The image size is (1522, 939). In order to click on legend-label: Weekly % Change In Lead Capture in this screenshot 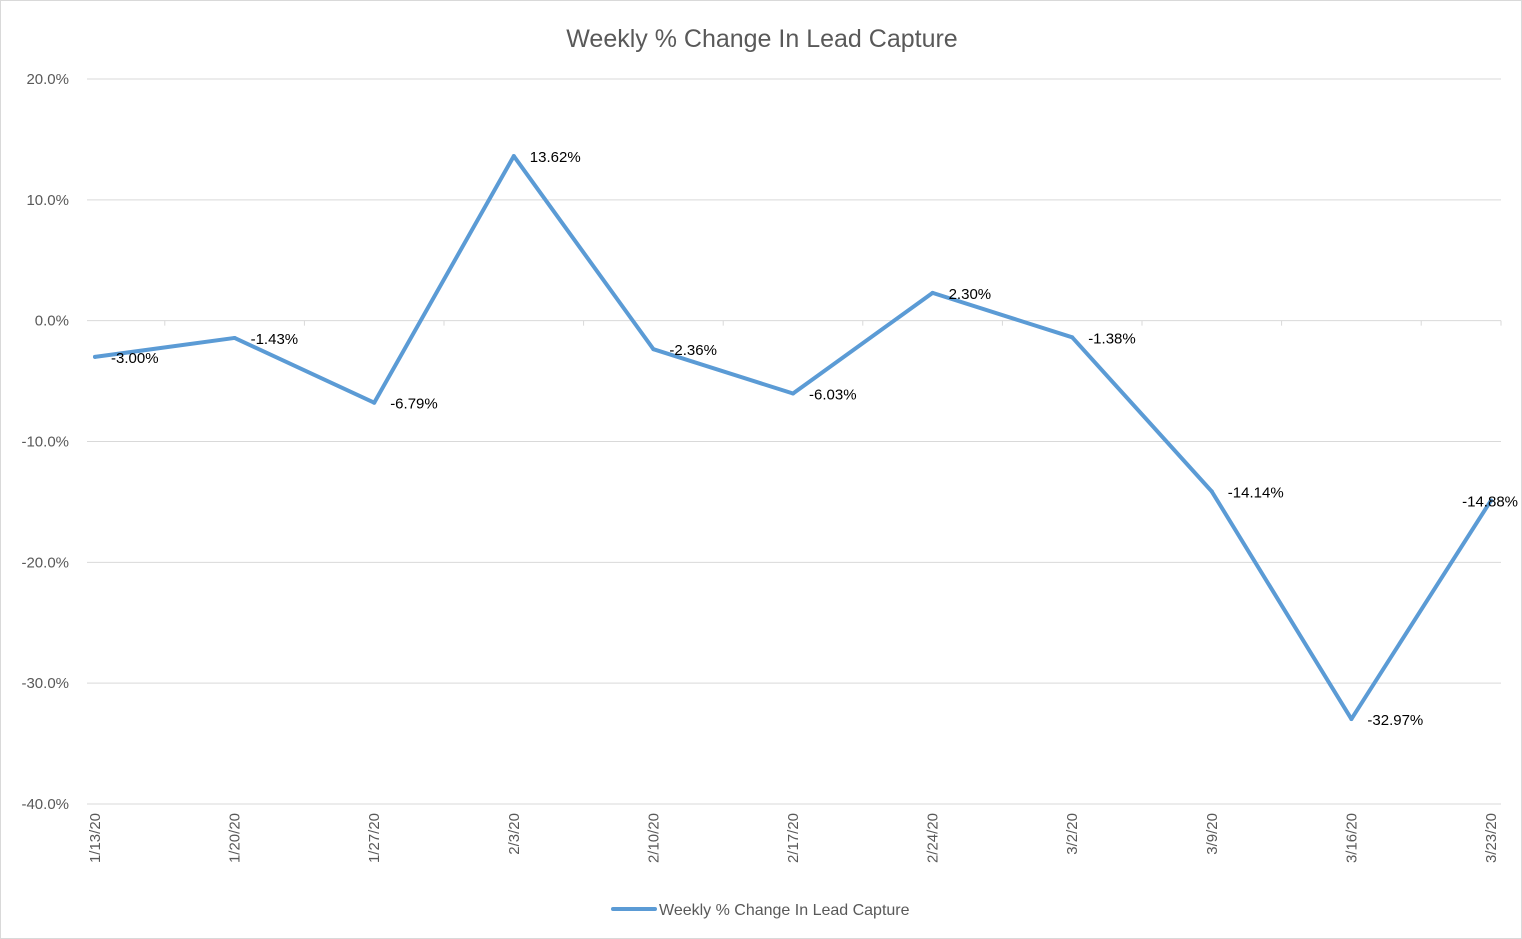, I will do `click(784, 910)`.